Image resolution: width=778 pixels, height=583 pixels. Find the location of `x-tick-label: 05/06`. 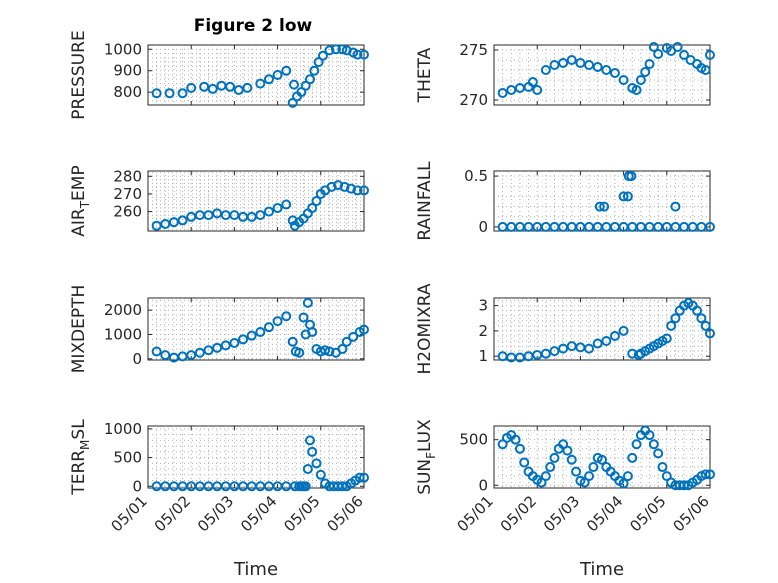

x-tick-label: 05/06 is located at coordinates (345, 513).